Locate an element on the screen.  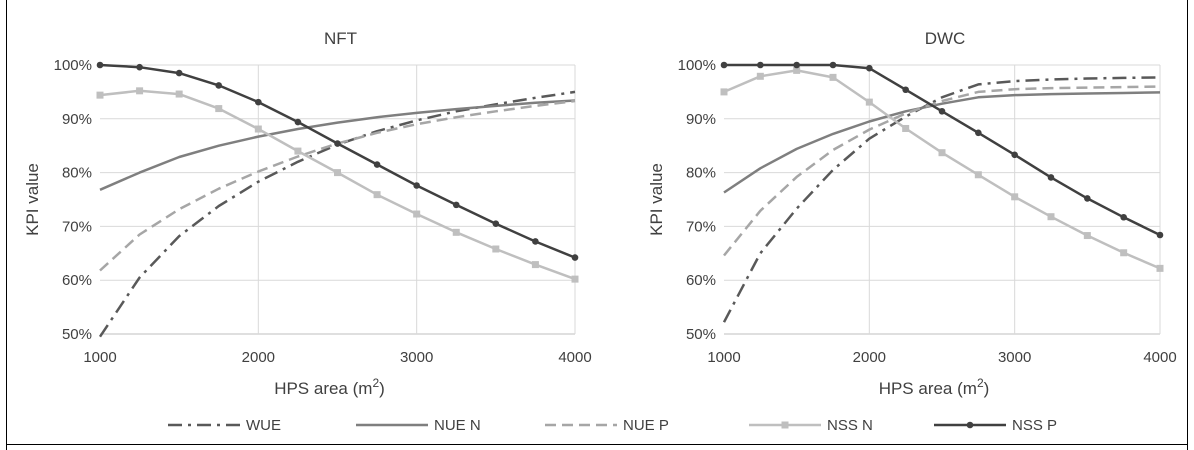
dwc-x-tick-label: 4000 is located at coordinates (1159, 357).